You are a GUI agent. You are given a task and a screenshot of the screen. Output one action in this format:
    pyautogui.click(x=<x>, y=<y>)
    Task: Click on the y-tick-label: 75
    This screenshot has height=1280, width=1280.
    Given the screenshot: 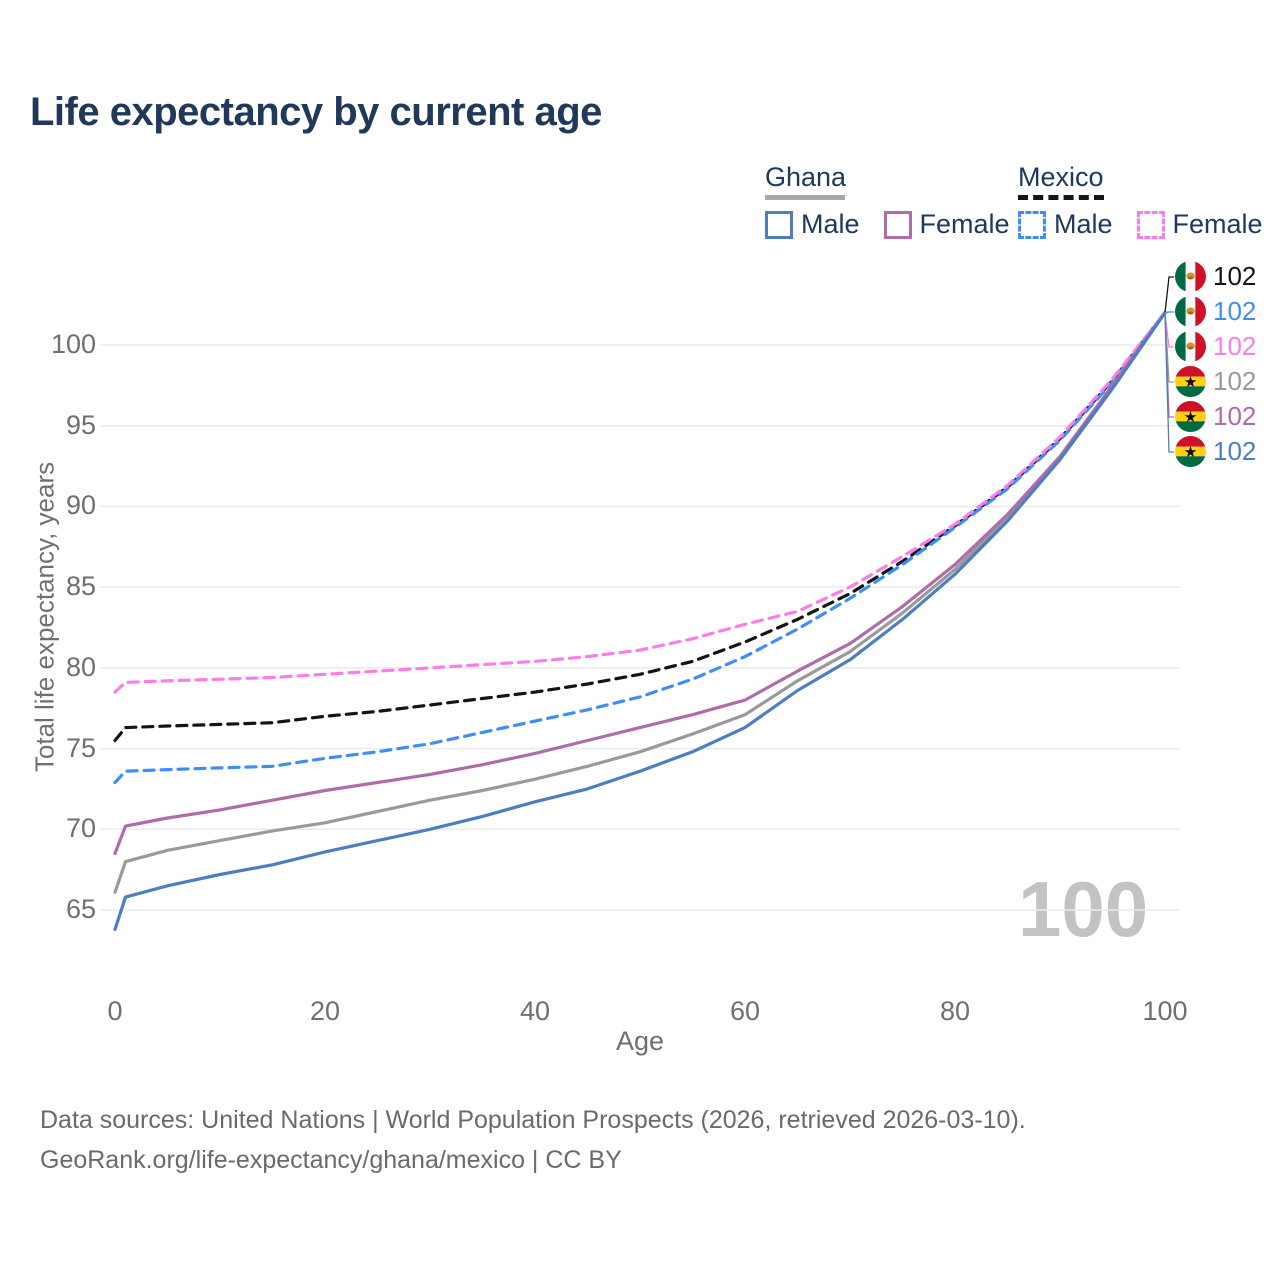 What is the action you would take?
    pyautogui.click(x=80, y=747)
    